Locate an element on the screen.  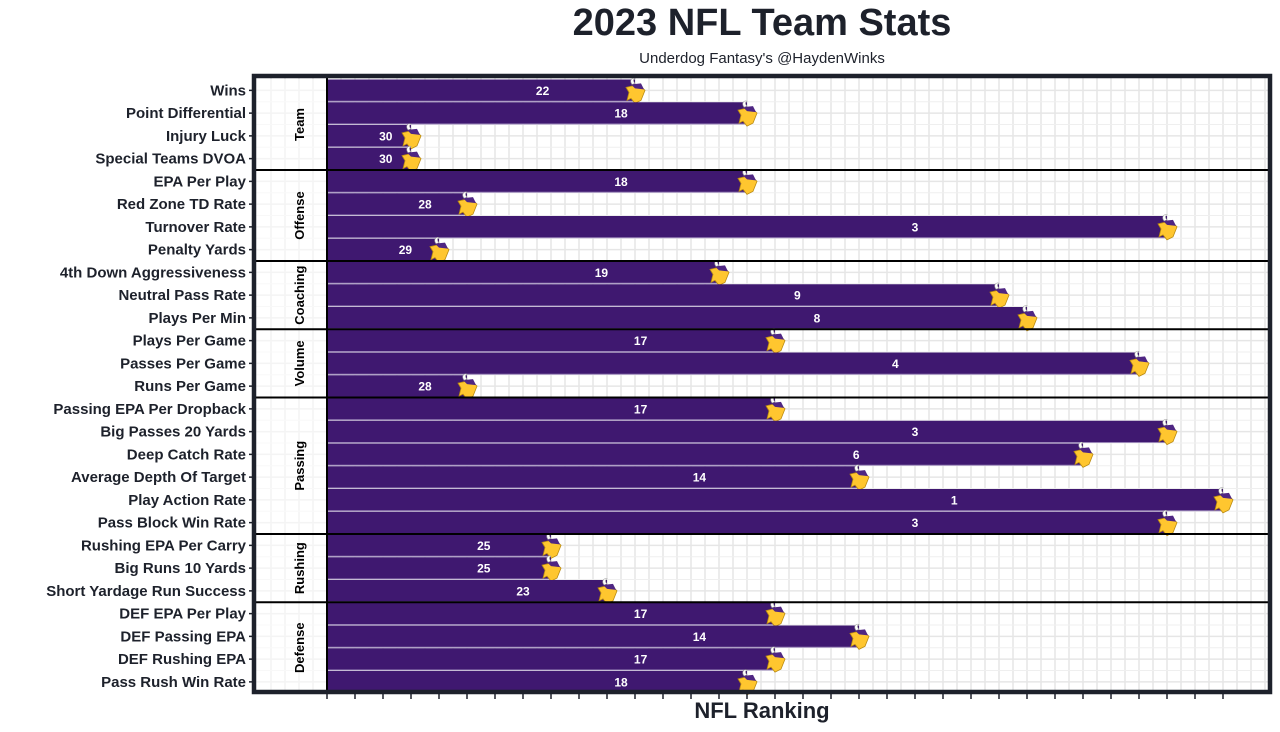
category-label: Rushing EPA Per Carry is located at coordinates (164, 545).